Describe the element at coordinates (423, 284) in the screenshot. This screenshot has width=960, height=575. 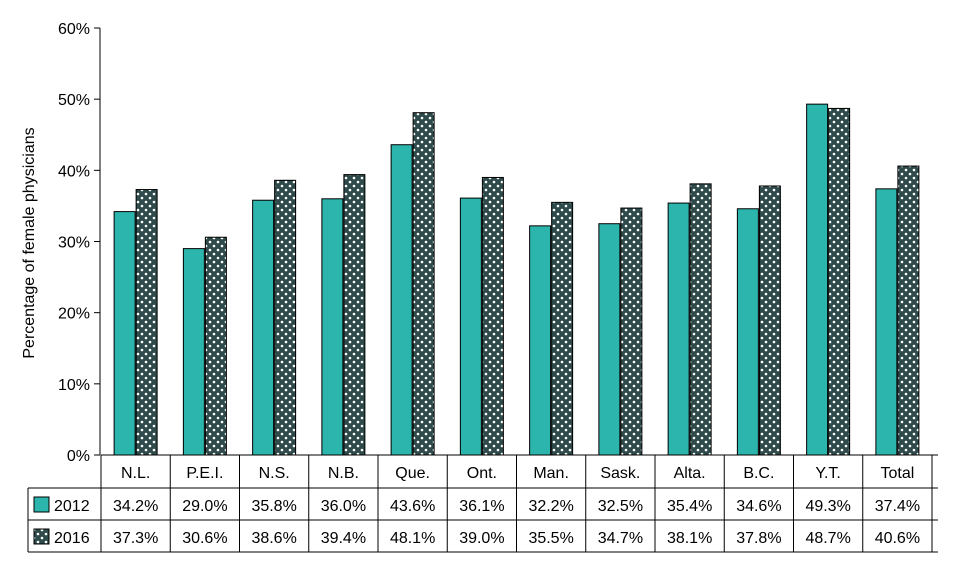
I see `bar-2016-que` at that location.